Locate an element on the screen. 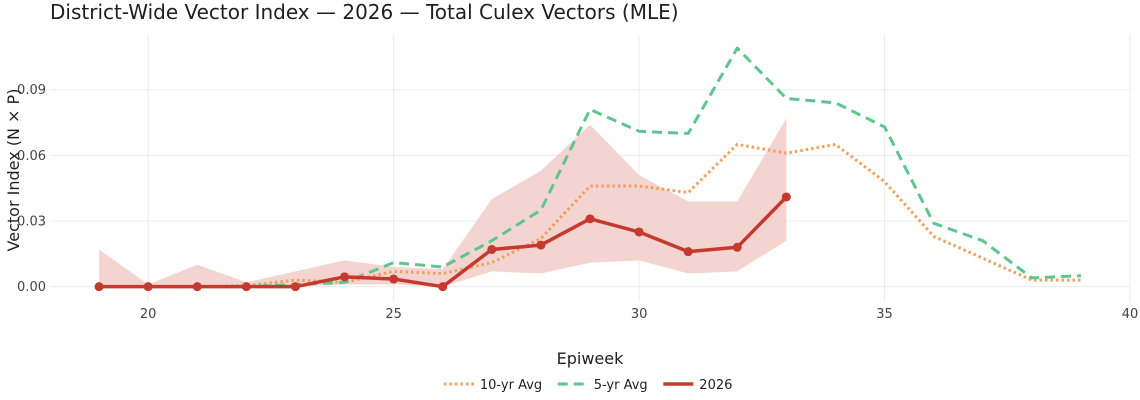 Image resolution: width=1140 pixels, height=400 pixels. y-tick-label: 0.00 is located at coordinates (31, 287).